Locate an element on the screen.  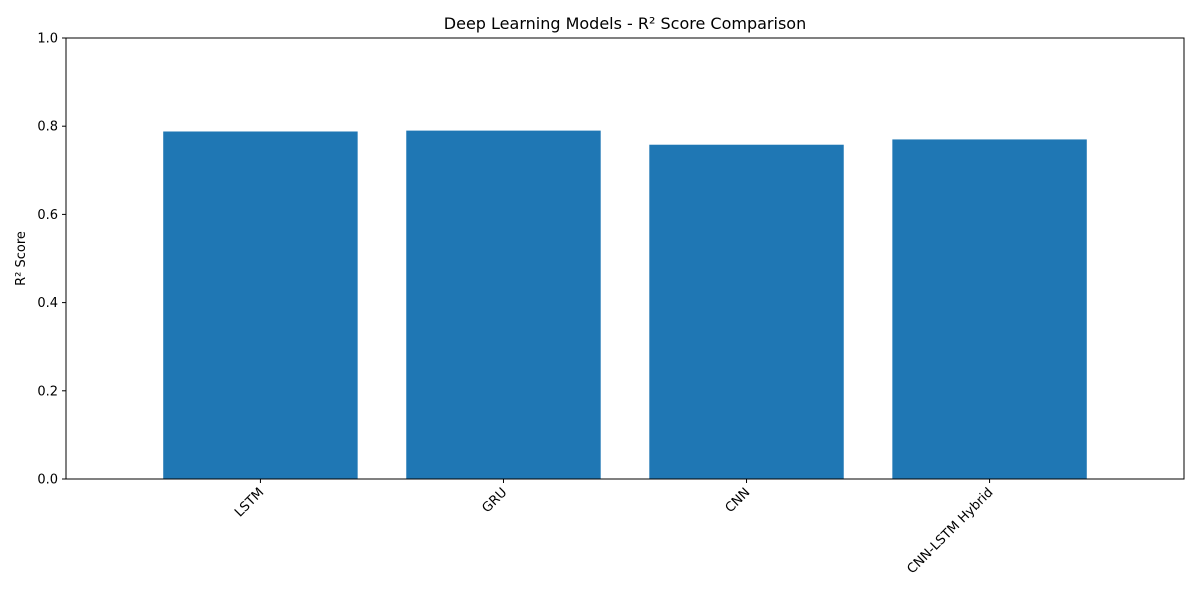
y-tick-label: 0.2 is located at coordinates (47, 391).